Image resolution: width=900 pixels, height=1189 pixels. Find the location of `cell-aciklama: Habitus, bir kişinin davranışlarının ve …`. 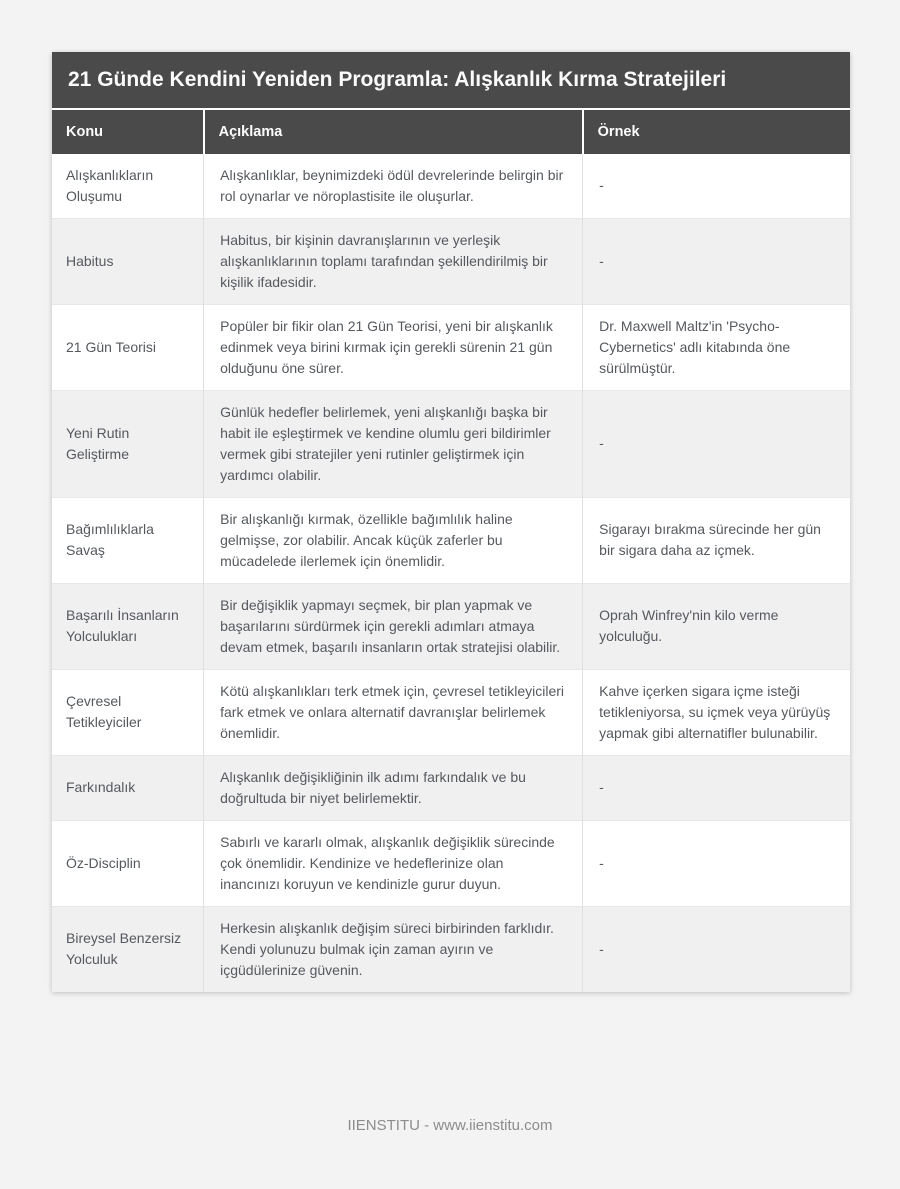

cell-aciklama: Habitus, bir kişinin davranışlarının ve … is located at coordinates (393, 260).